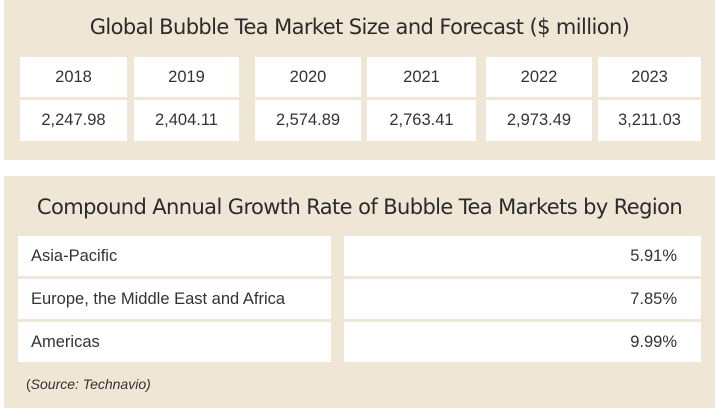 This screenshot has height=408, width=715. I want to click on region-label: Asia-Pacific, so click(174, 256).